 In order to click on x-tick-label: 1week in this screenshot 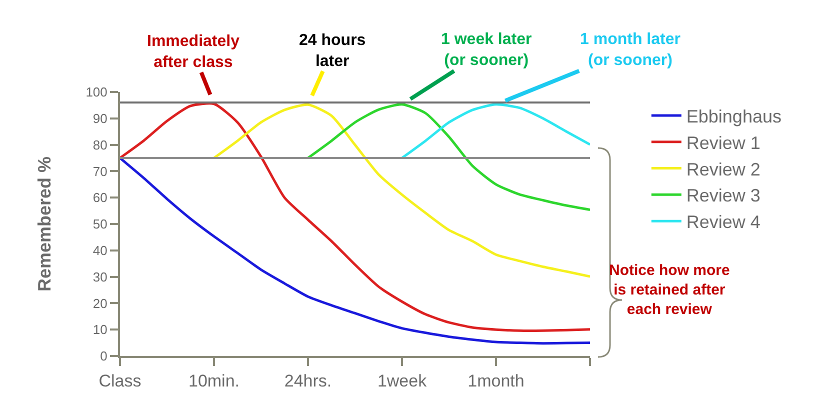, I will do `click(402, 380)`.